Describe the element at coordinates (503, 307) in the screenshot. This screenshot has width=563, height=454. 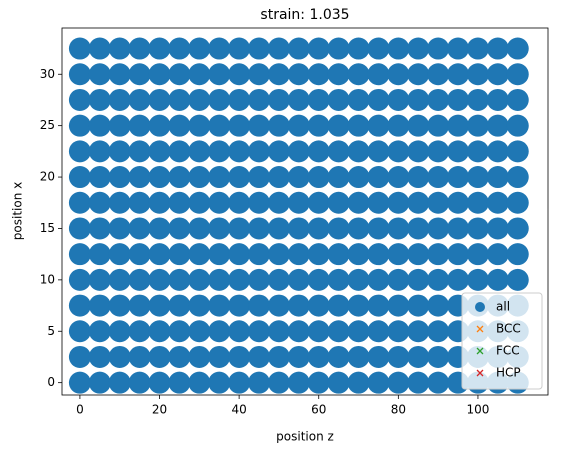
I see `legend-label: all` at that location.